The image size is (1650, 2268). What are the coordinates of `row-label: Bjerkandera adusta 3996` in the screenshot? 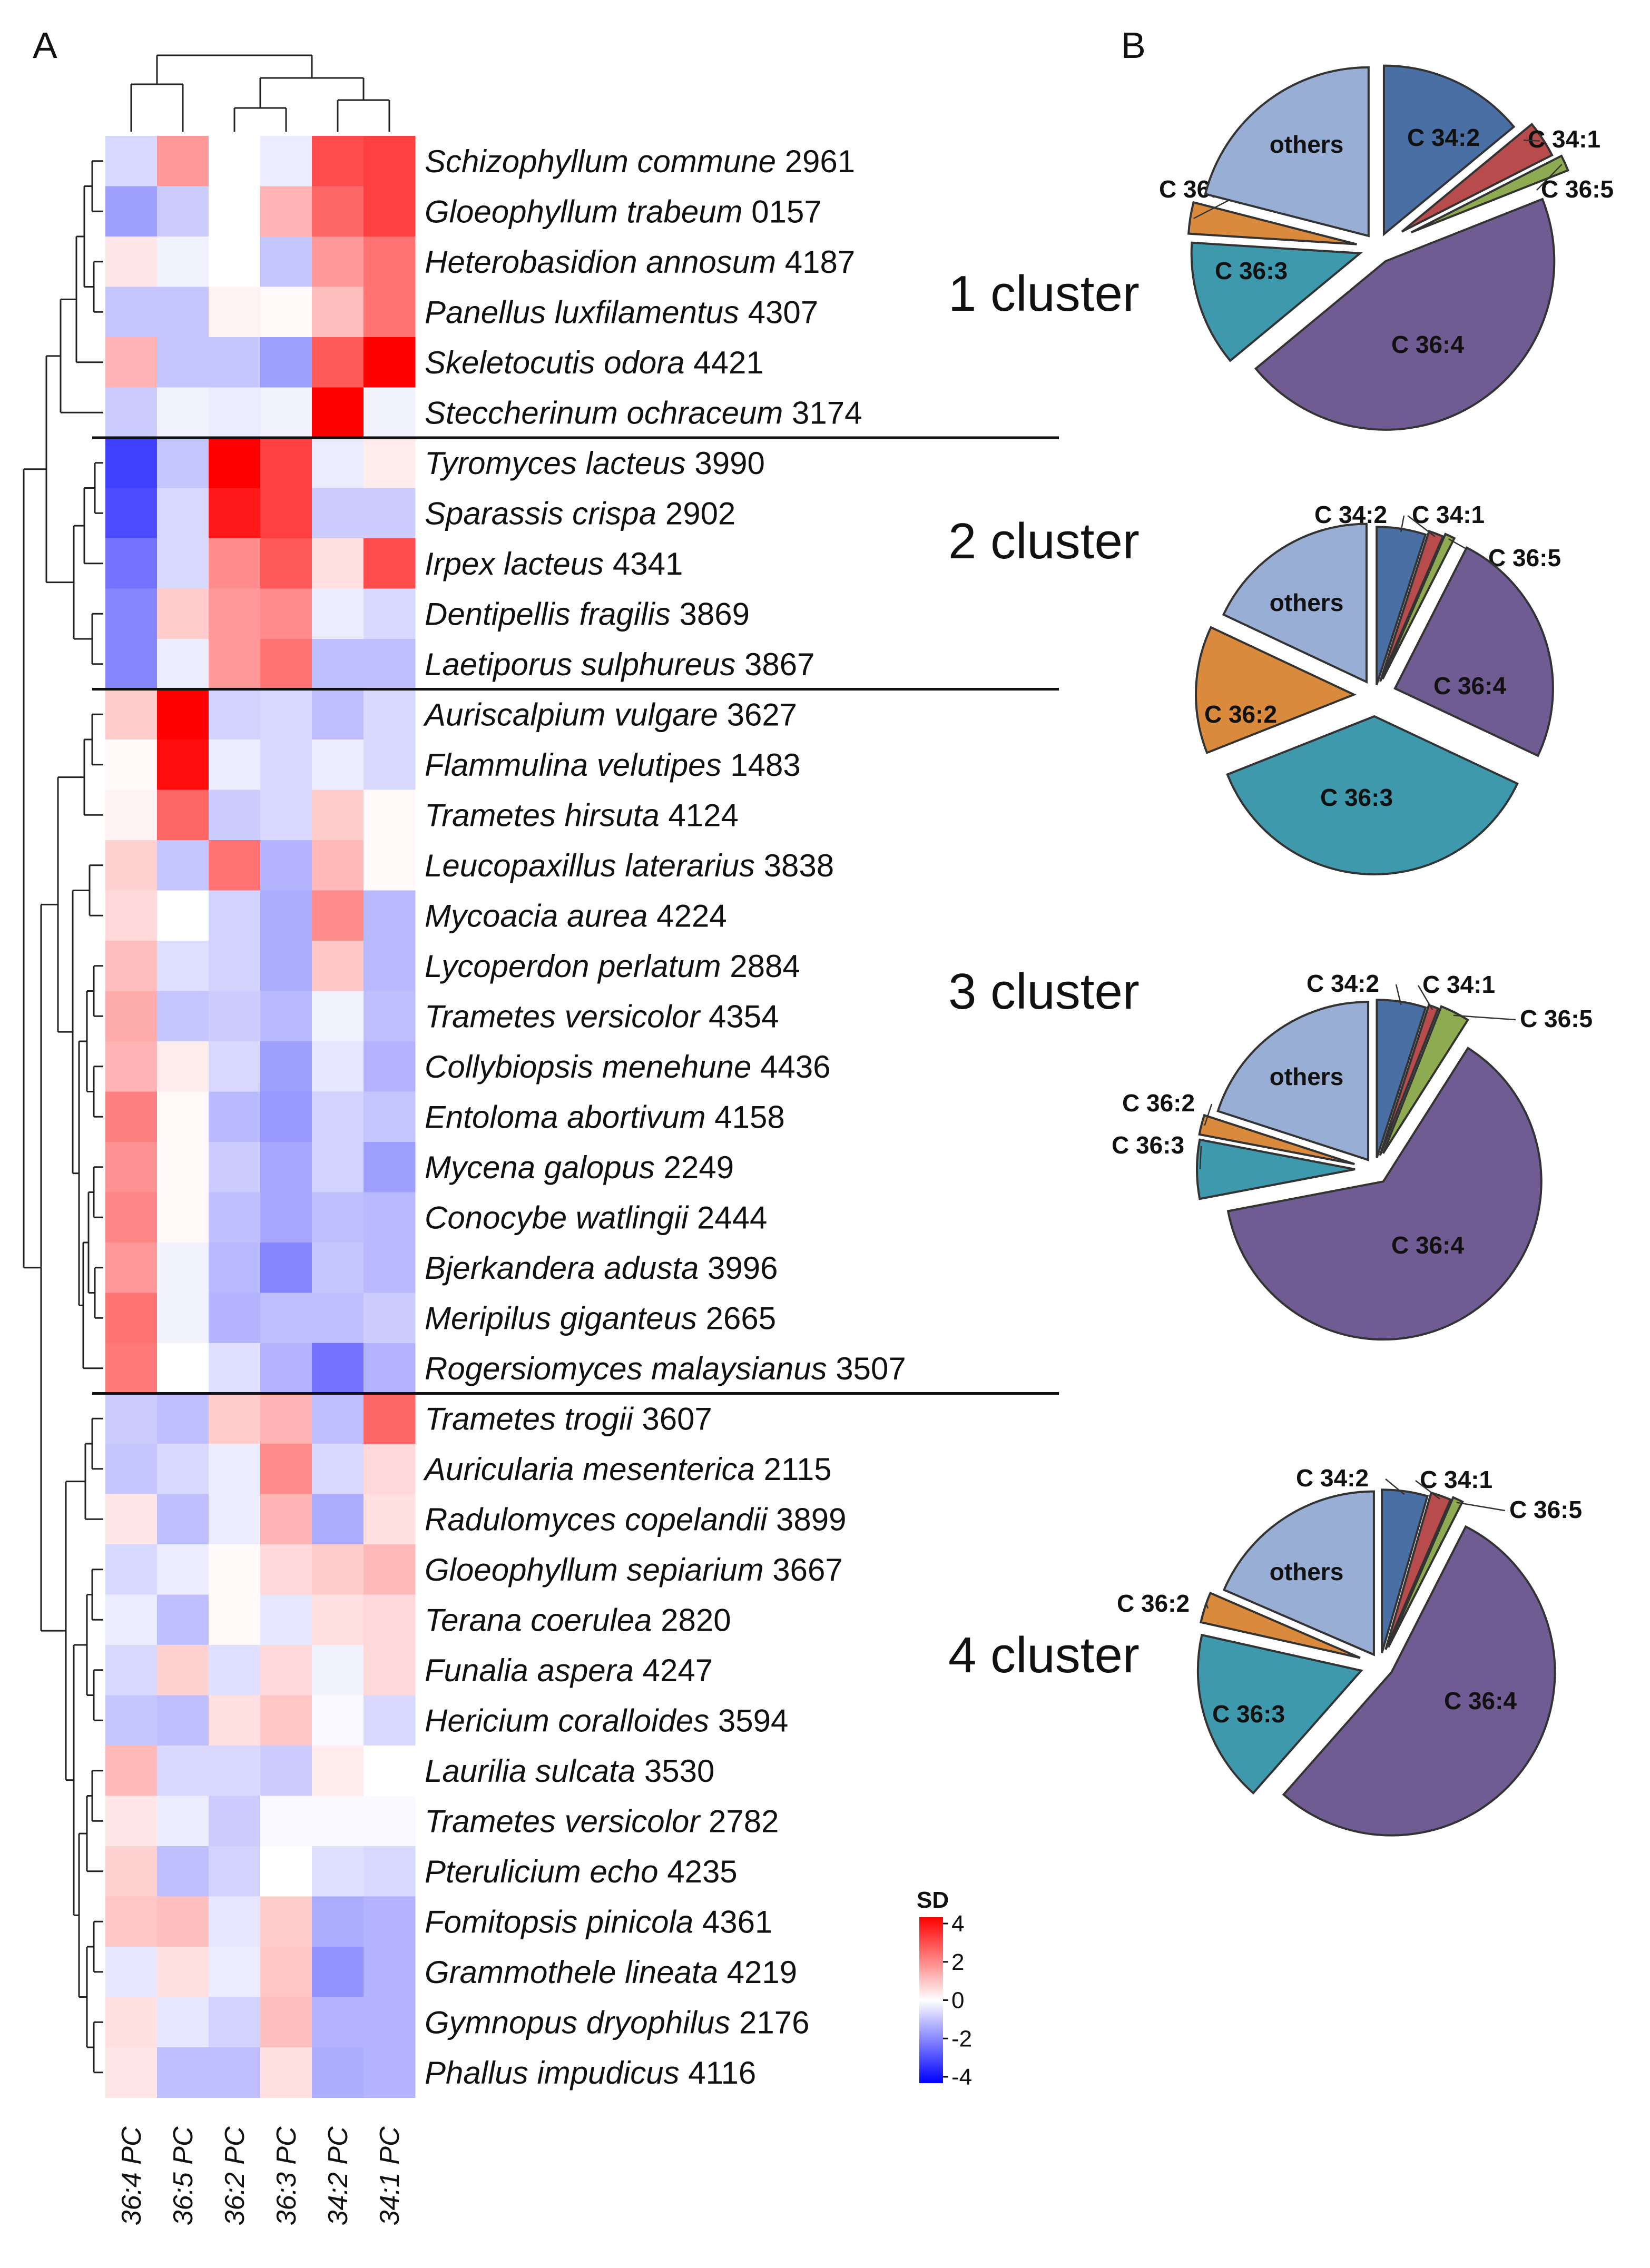 It's located at (601, 1268).